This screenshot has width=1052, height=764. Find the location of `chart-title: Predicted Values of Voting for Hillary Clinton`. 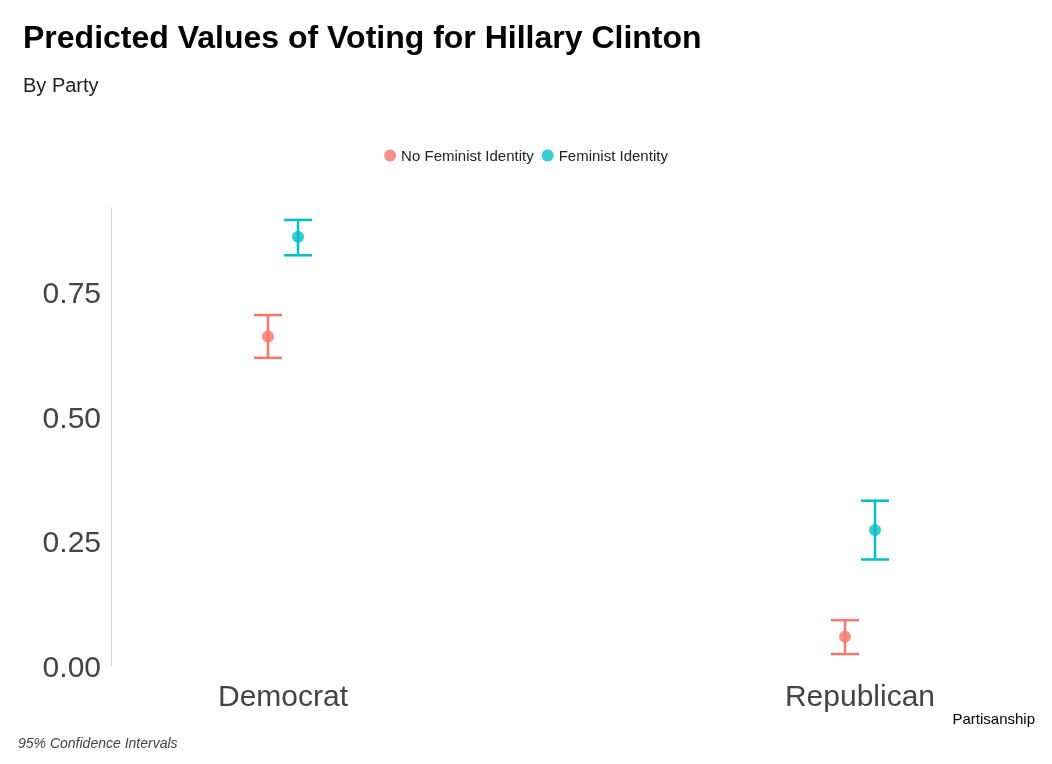

chart-title: Predicted Values of Voting for Hillary Clinton is located at coordinates (362, 37).